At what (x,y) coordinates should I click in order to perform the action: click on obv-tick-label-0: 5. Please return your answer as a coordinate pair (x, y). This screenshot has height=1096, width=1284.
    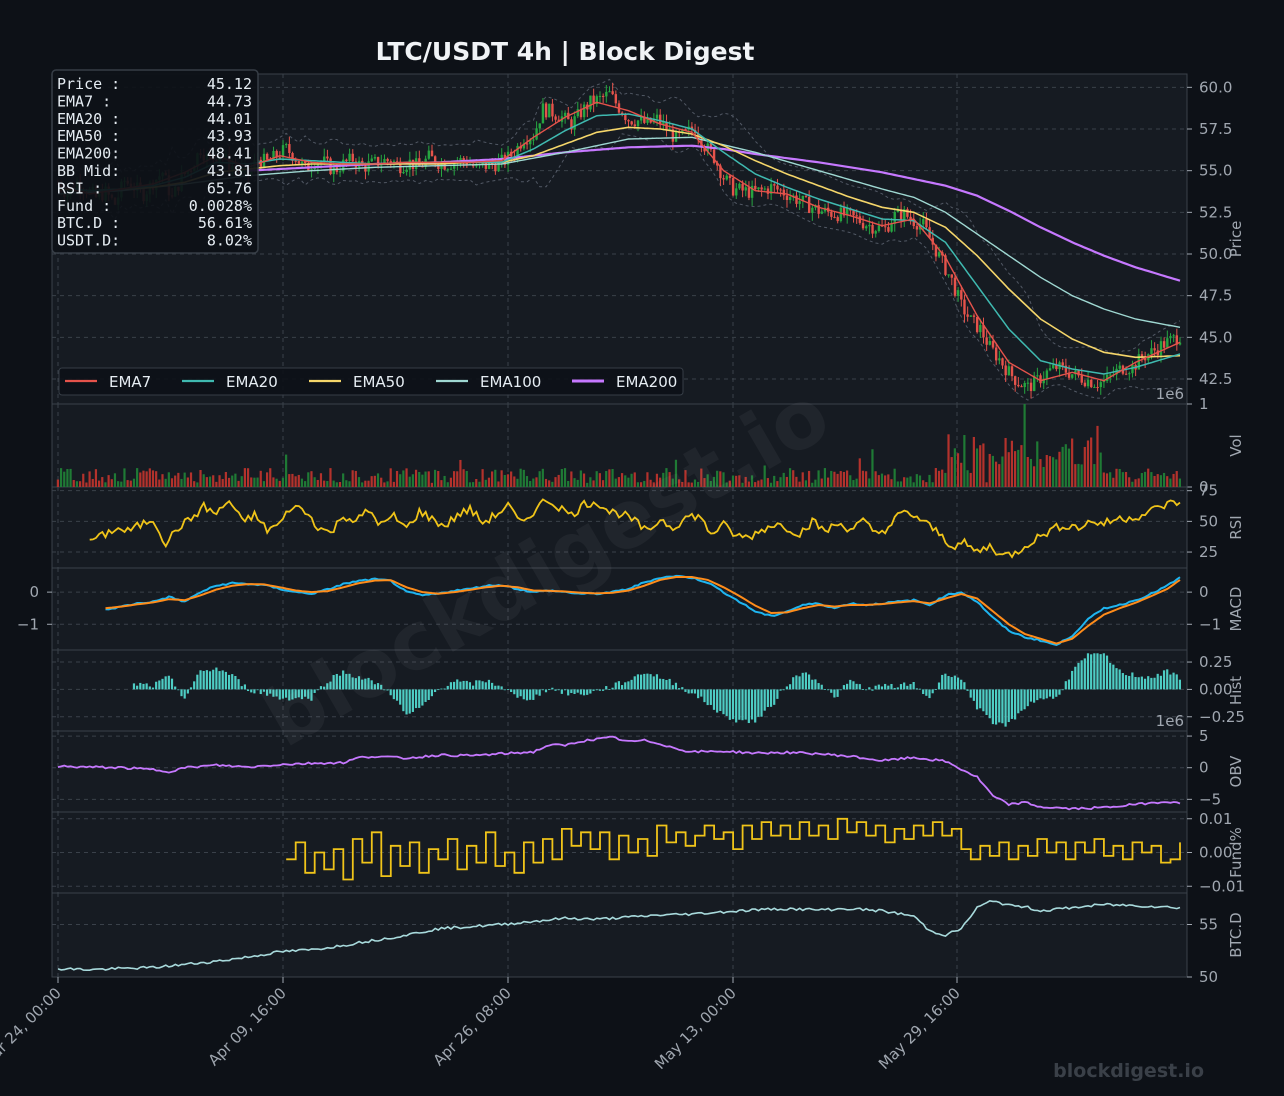
    Looking at the image, I should click on (1204, 736).